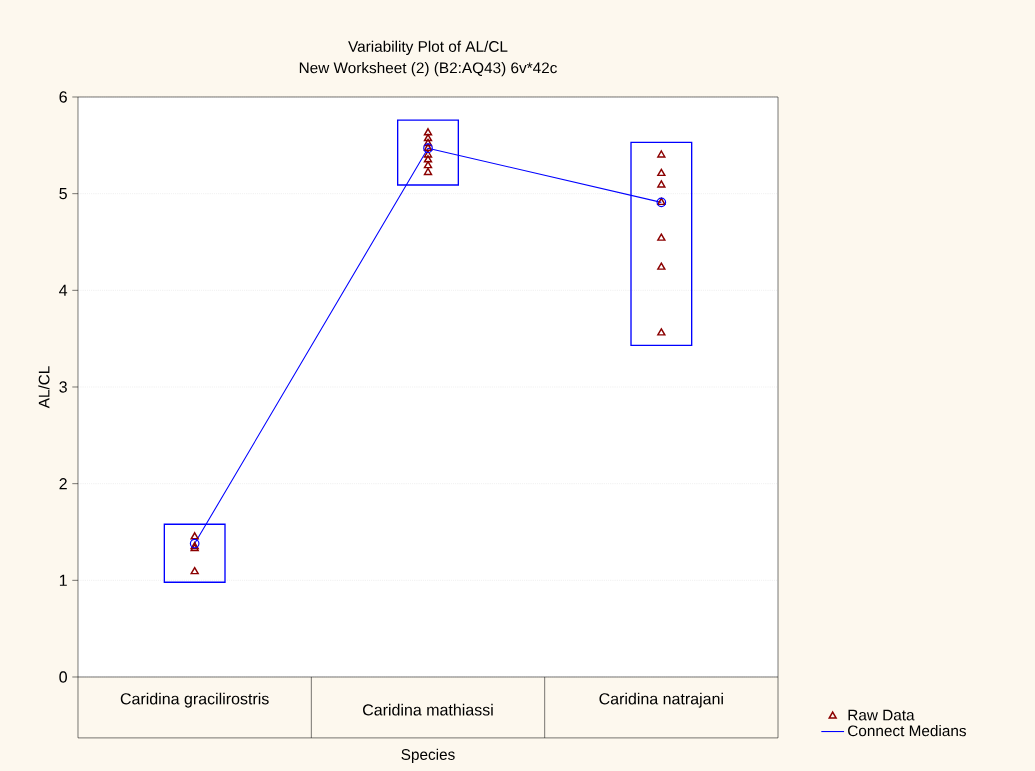 The image size is (1035, 771). I want to click on x-tick-label: Caridina gracilirostris, so click(194, 700).